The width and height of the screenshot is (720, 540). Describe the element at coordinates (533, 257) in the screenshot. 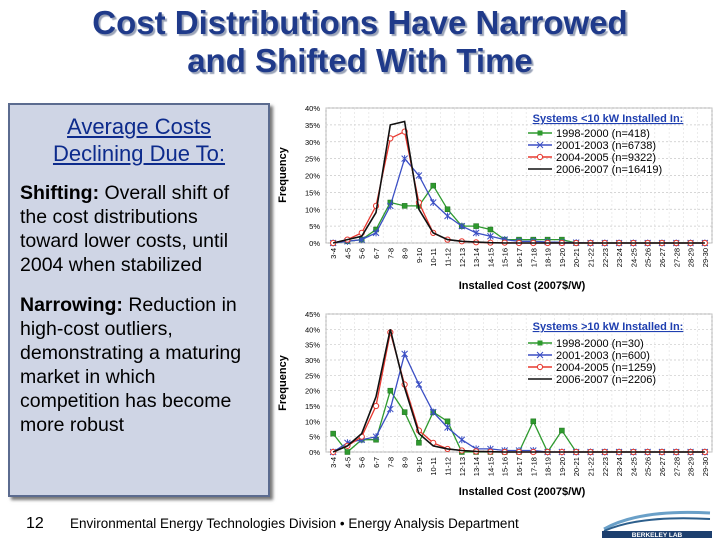

I see `x-tick-label: 17-18` at that location.